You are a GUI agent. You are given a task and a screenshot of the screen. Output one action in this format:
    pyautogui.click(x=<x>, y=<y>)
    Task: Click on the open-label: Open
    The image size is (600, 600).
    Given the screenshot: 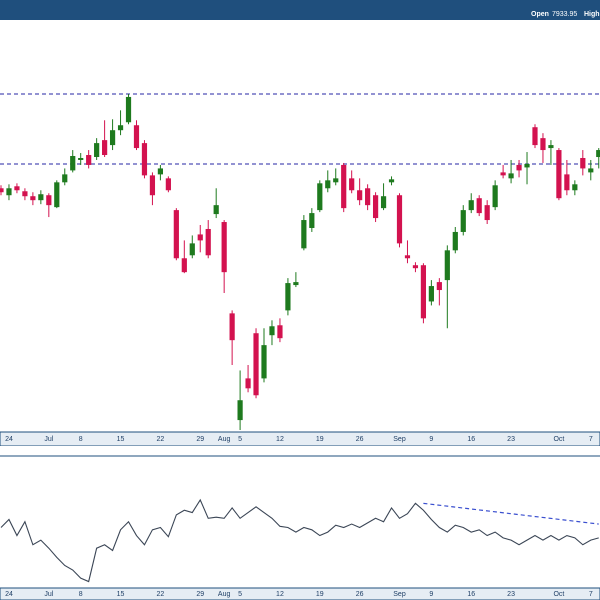 What is the action you would take?
    pyautogui.click(x=540, y=14)
    